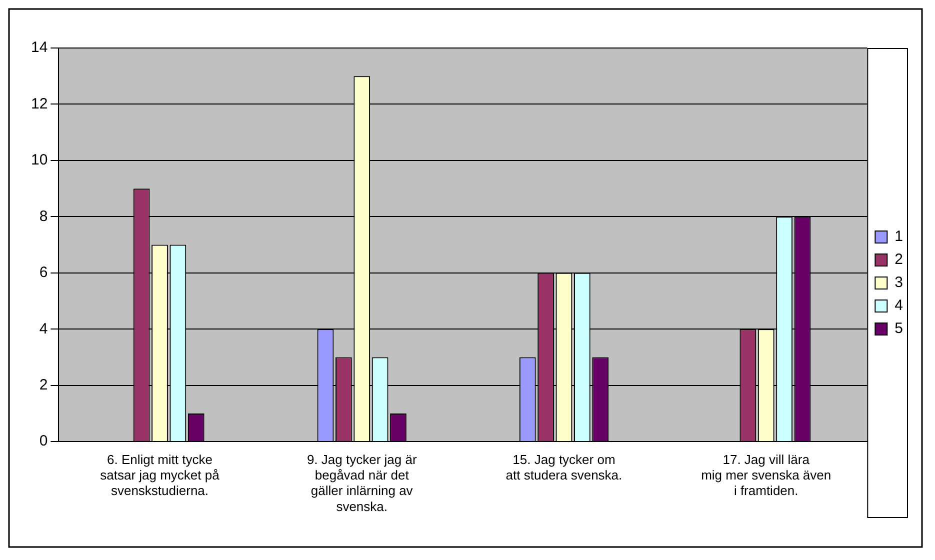  I want to click on y-tick-label: 0, so click(43, 441).